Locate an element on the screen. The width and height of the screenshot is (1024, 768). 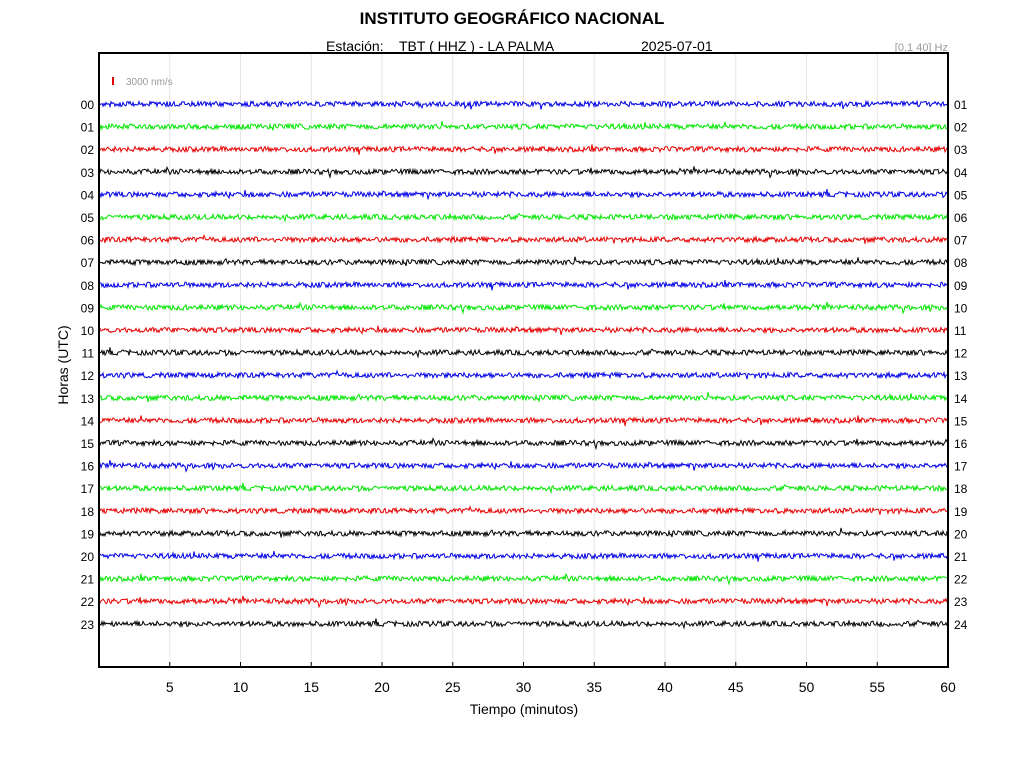
hour-label-left: 16 is located at coordinates (88, 467).